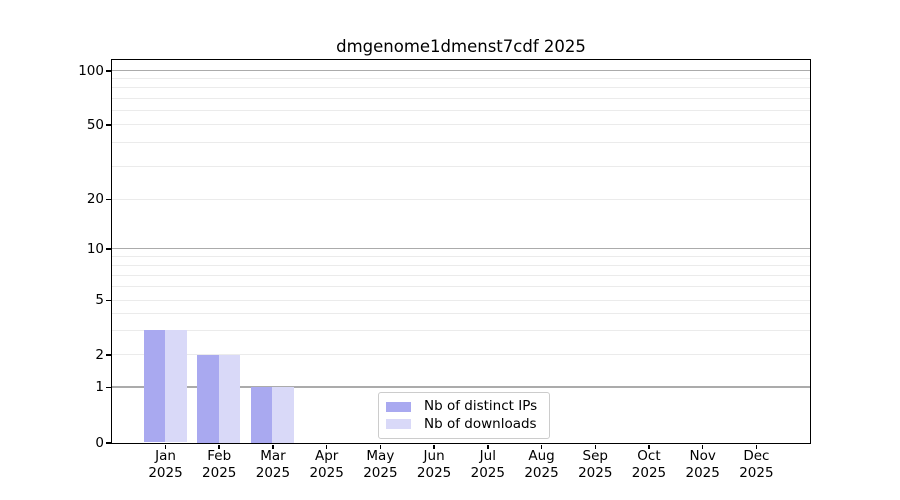 The width and height of the screenshot is (900, 500). What do you see at coordinates (595, 456) in the screenshot?
I see `x-tick-month: Sep` at bounding box center [595, 456].